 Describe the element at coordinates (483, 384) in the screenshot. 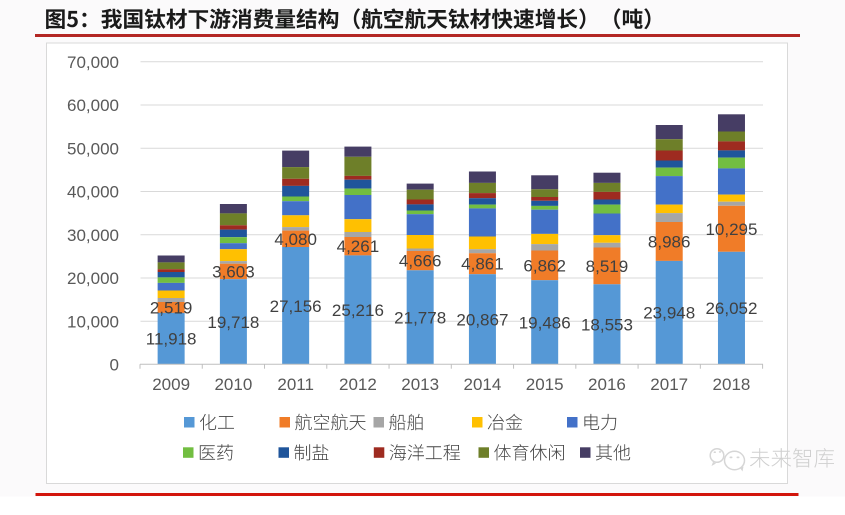

I see `svg-text: 2014` at that location.